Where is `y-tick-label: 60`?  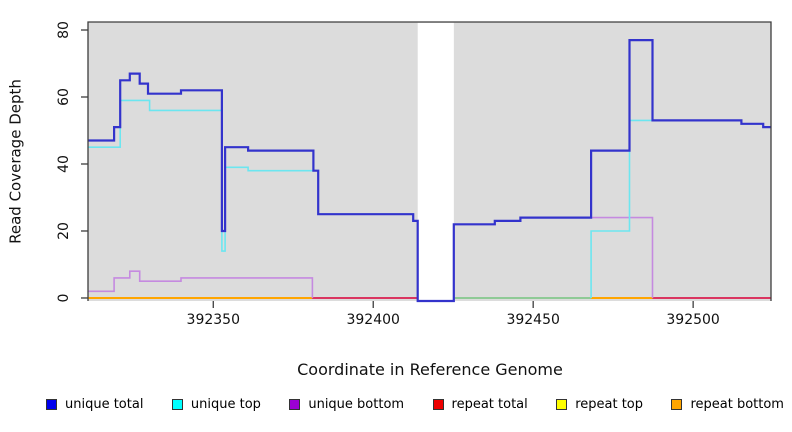 y-tick-label: 60 is located at coordinates (64, 97).